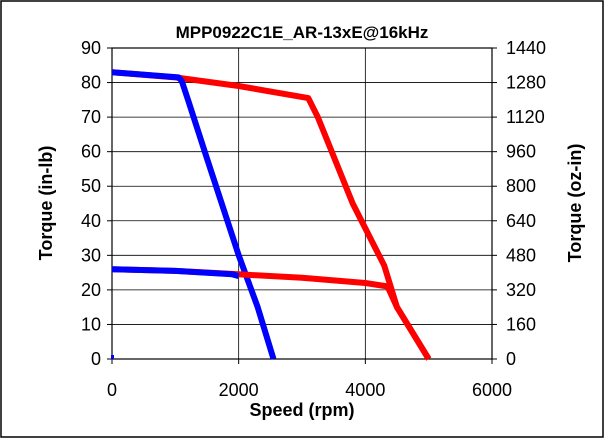 This screenshot has height=442, width=606. What do you see at coordinates (302, 32) in the screenshot?
I see `chart-title: MPP0922C1E_AR-13xE@16kHz` at bounding box center [302, 32].